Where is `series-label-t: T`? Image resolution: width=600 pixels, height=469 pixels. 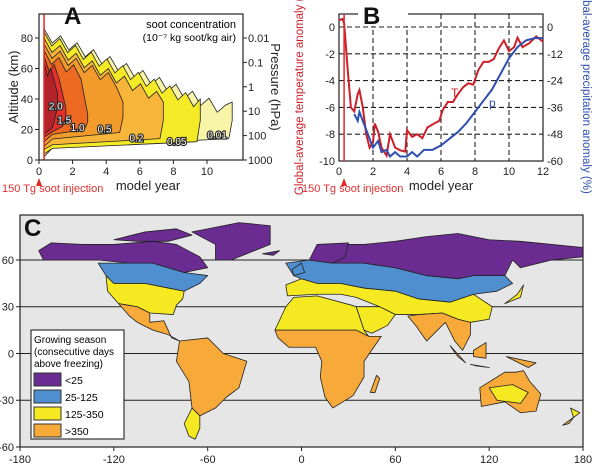 series-label-t: T is located at coordinates (455, 93).